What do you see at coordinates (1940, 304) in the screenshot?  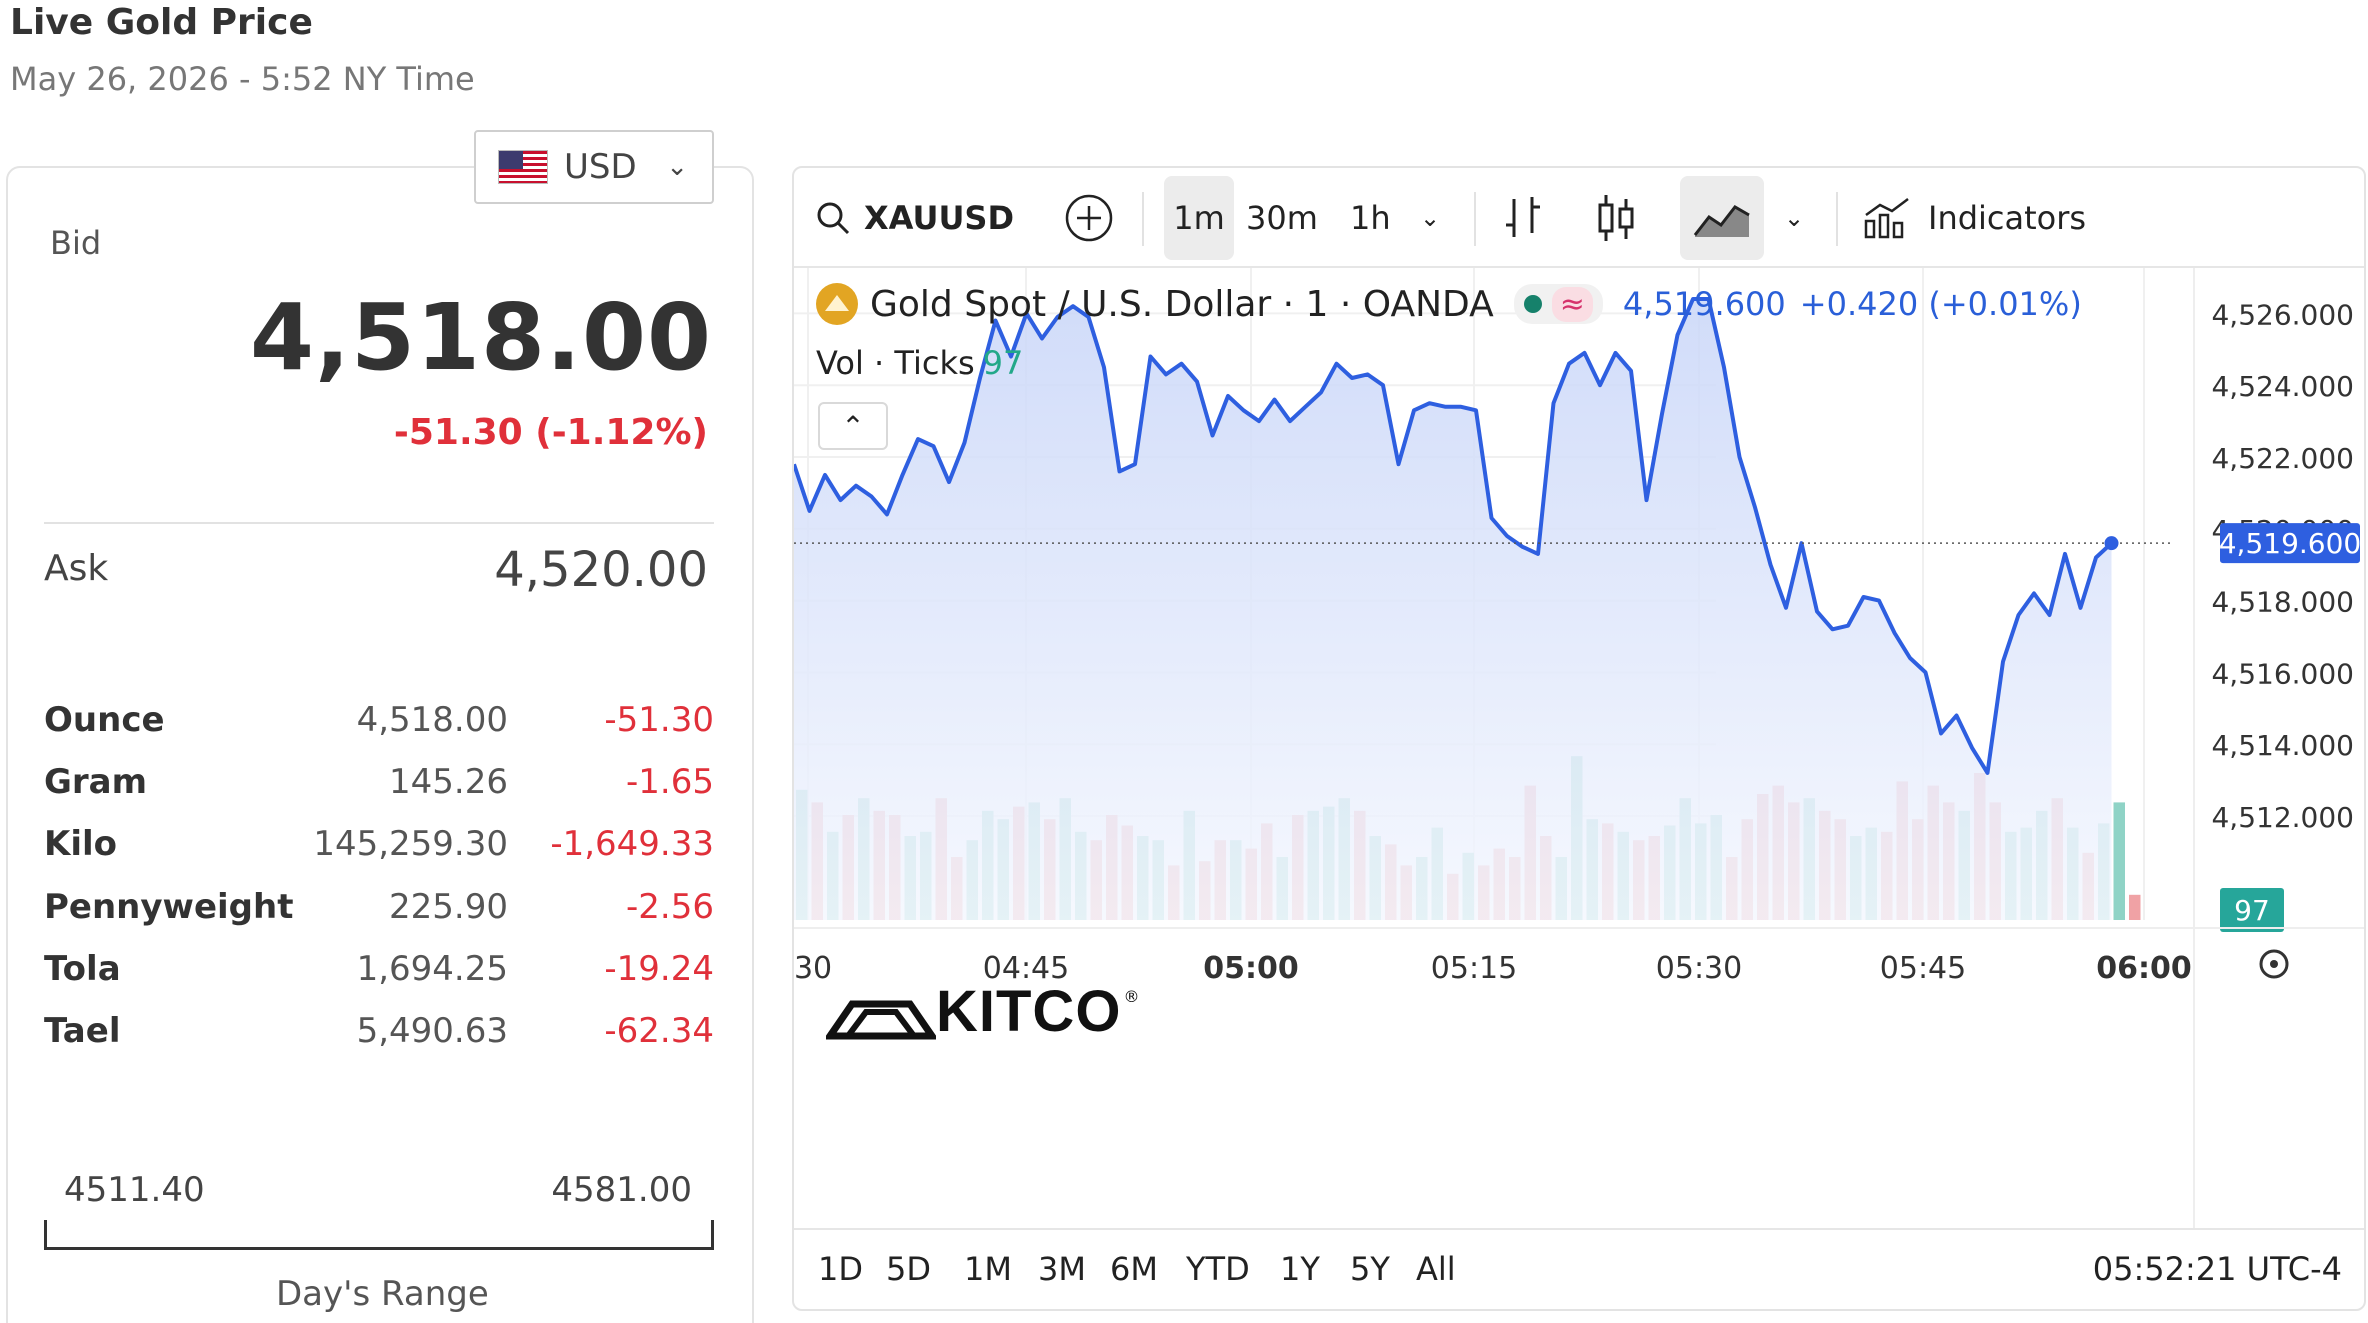 I see `legend-change: +0.420 (+0.01%)` at bounding box center [1940, 304].